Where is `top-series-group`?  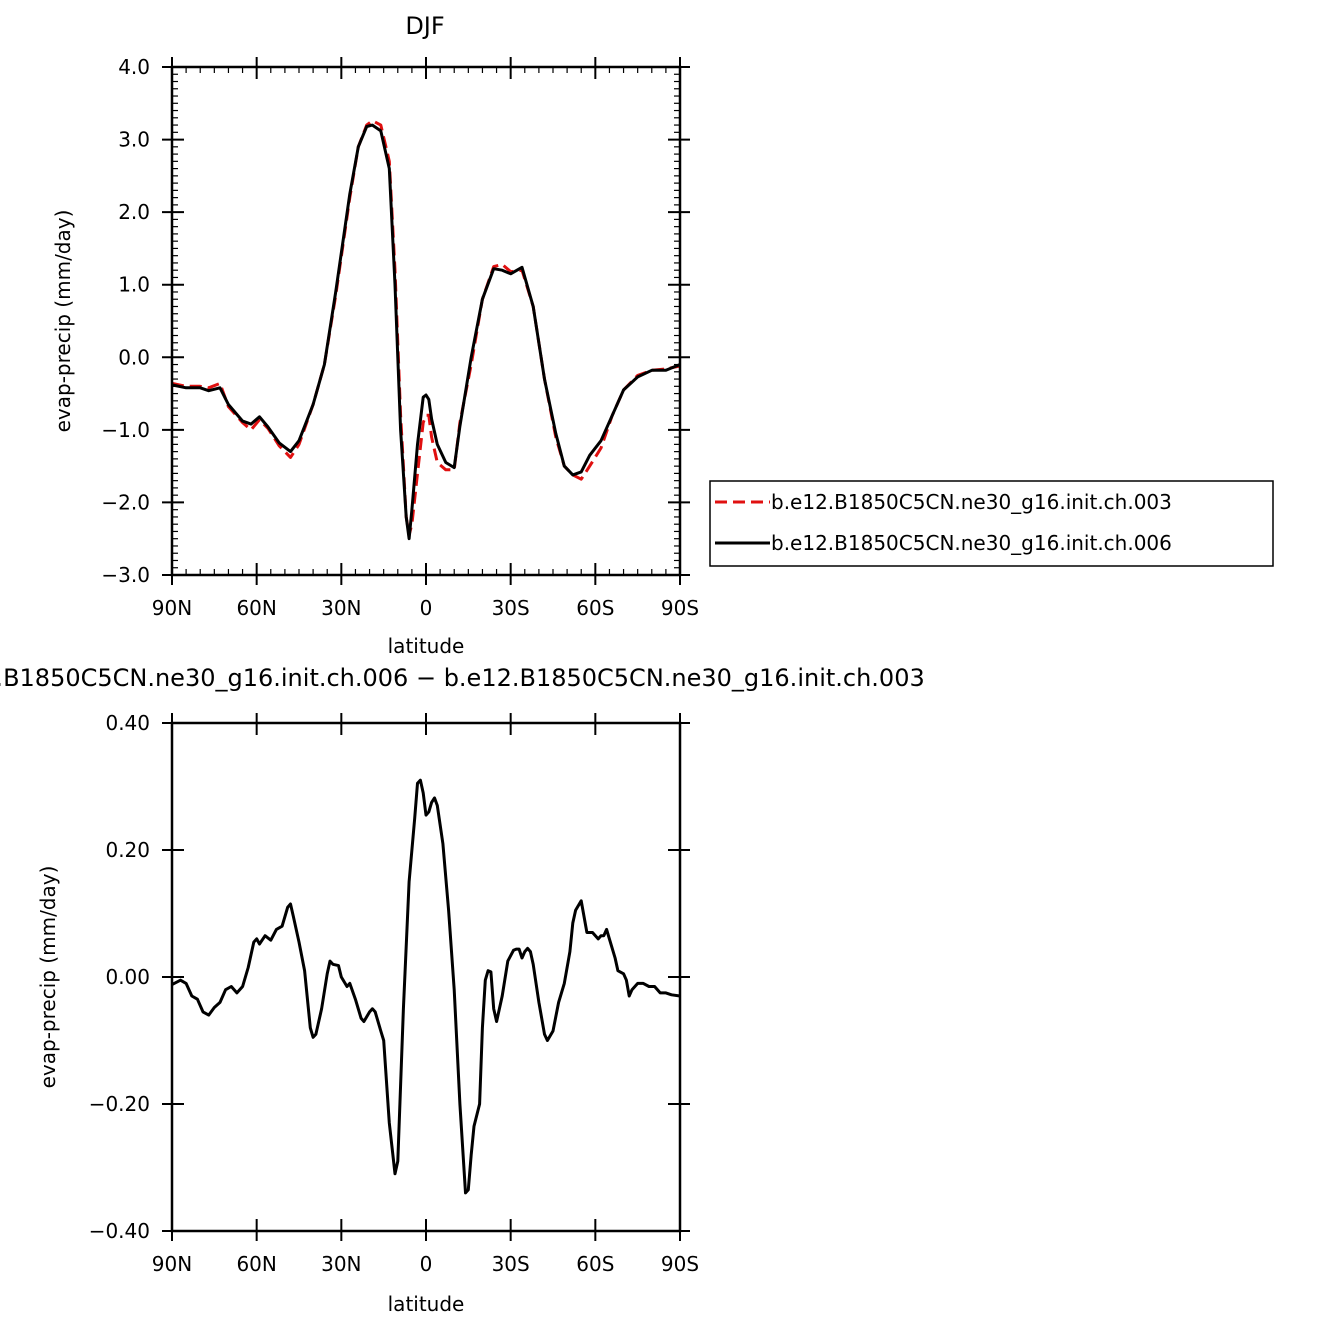 top-series-group is located at coordinates (426, 330).